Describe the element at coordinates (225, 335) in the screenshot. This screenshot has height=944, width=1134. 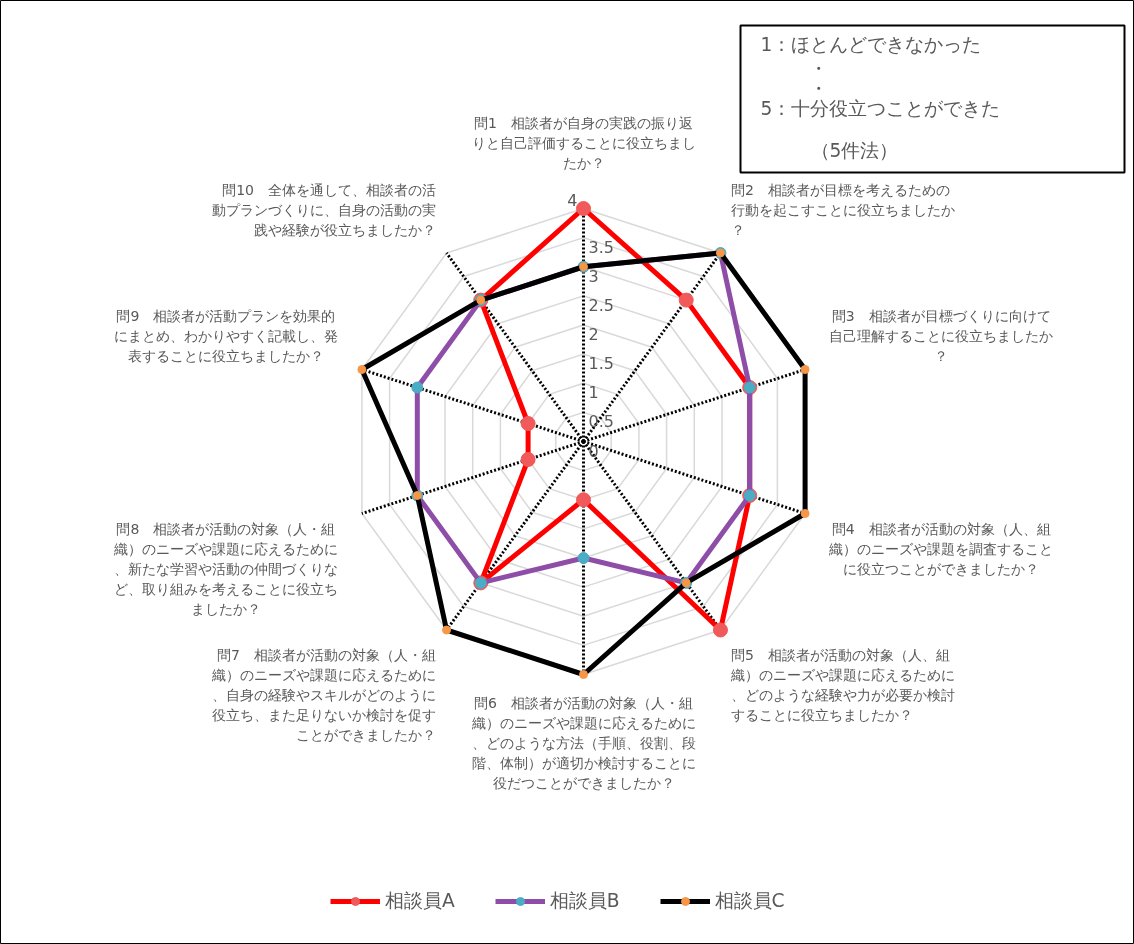
I see `spoke-label: 問9 相談者が活動プランを効果的にまとめ、わかりやすく記載し、発表することに役立ちましたか？` at that location.